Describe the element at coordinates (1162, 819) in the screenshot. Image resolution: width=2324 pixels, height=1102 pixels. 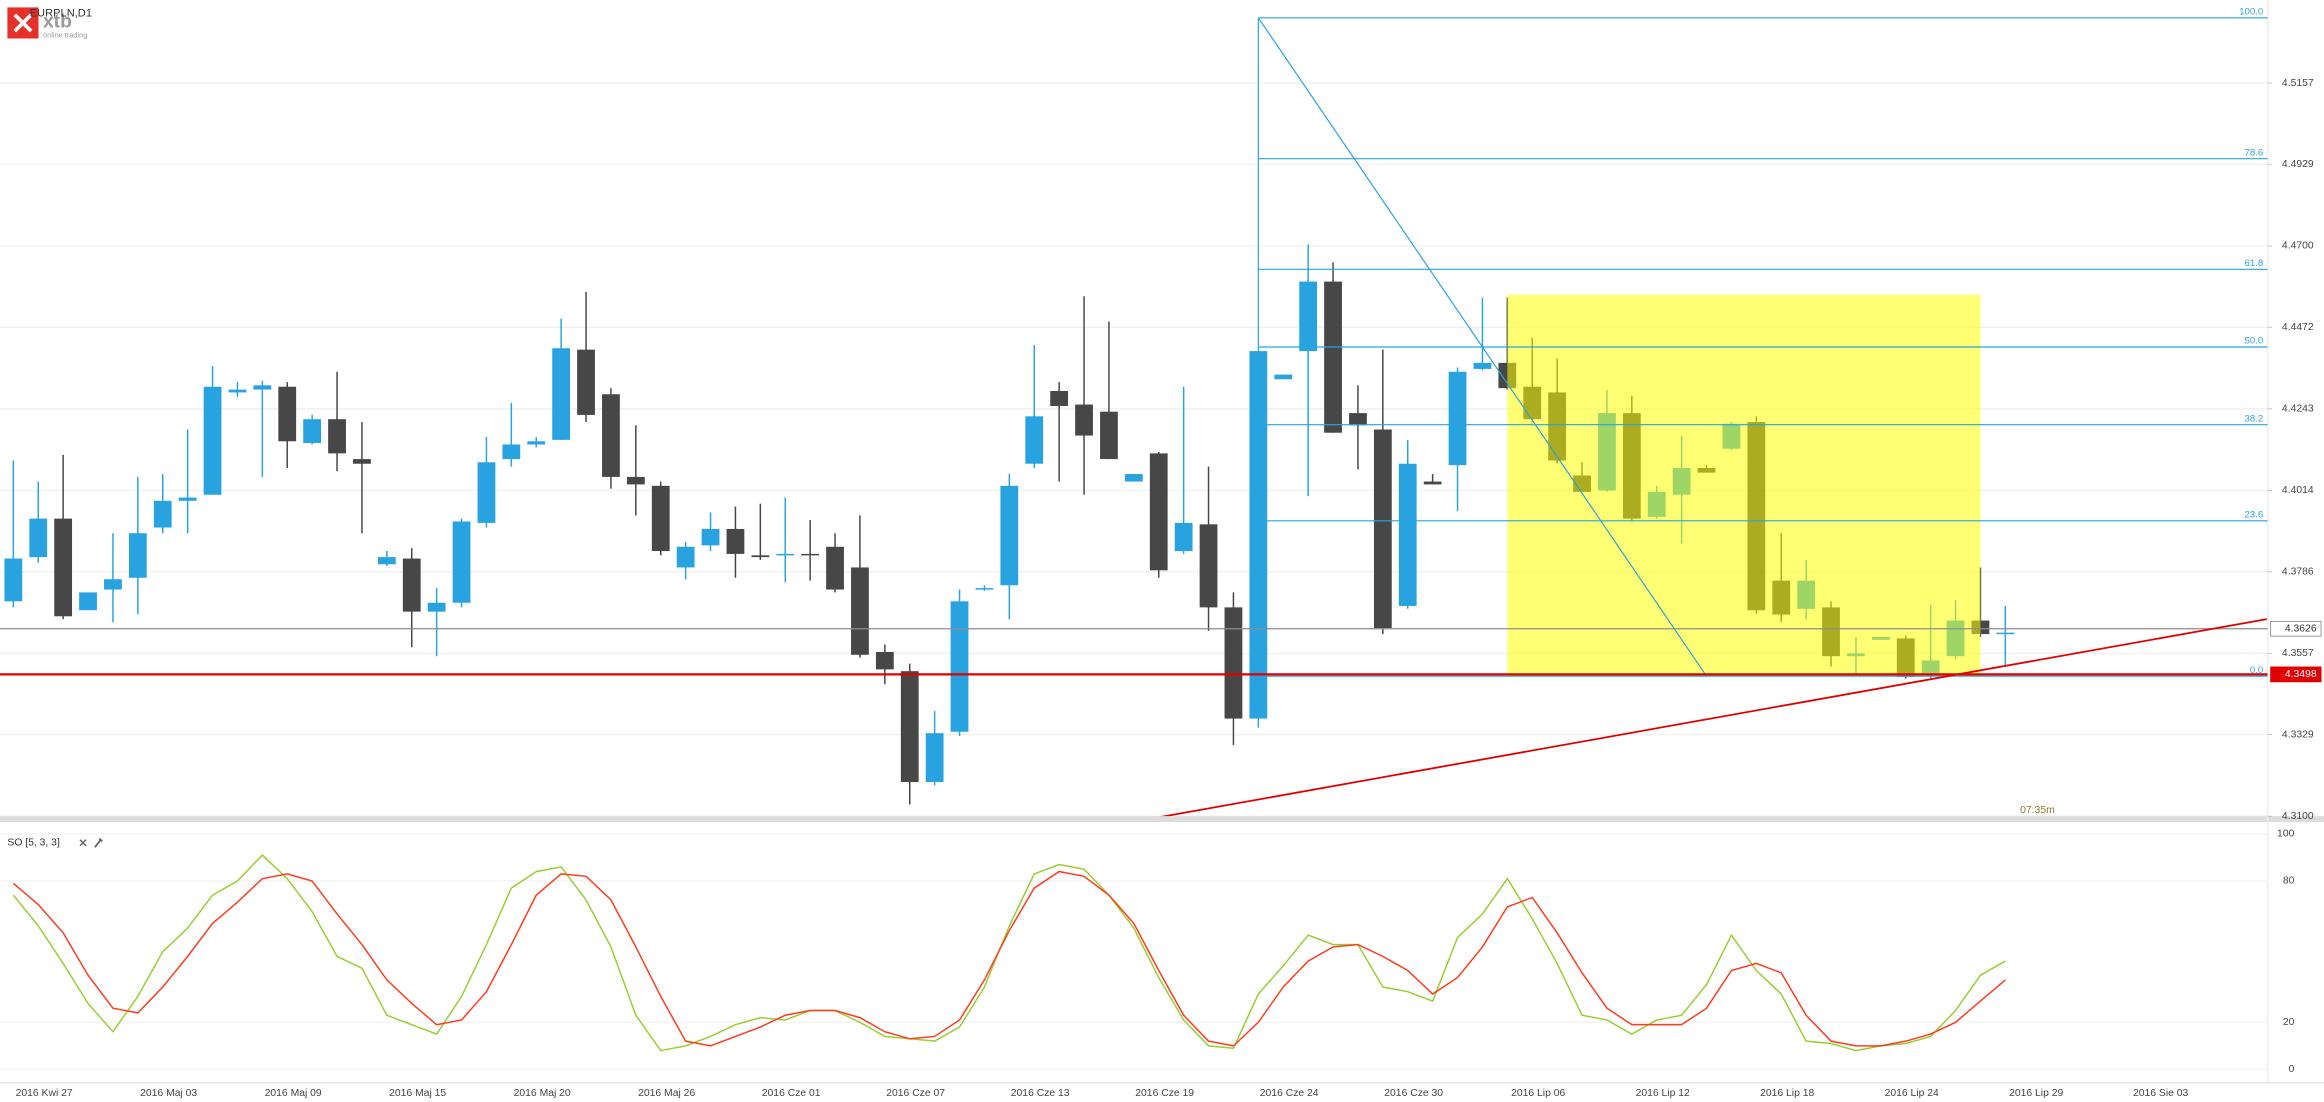
I see `pane-separator` at that location.